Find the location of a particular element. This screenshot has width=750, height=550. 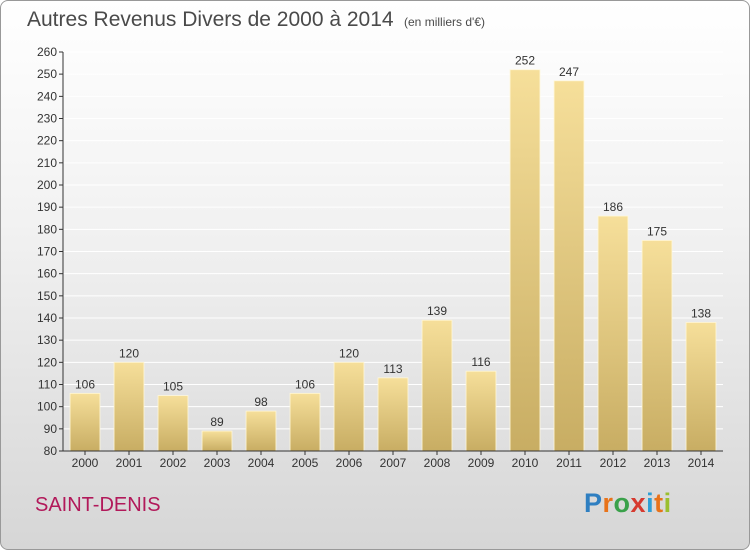

x-tick-label: 2006 is located at coordinates (349, 463).